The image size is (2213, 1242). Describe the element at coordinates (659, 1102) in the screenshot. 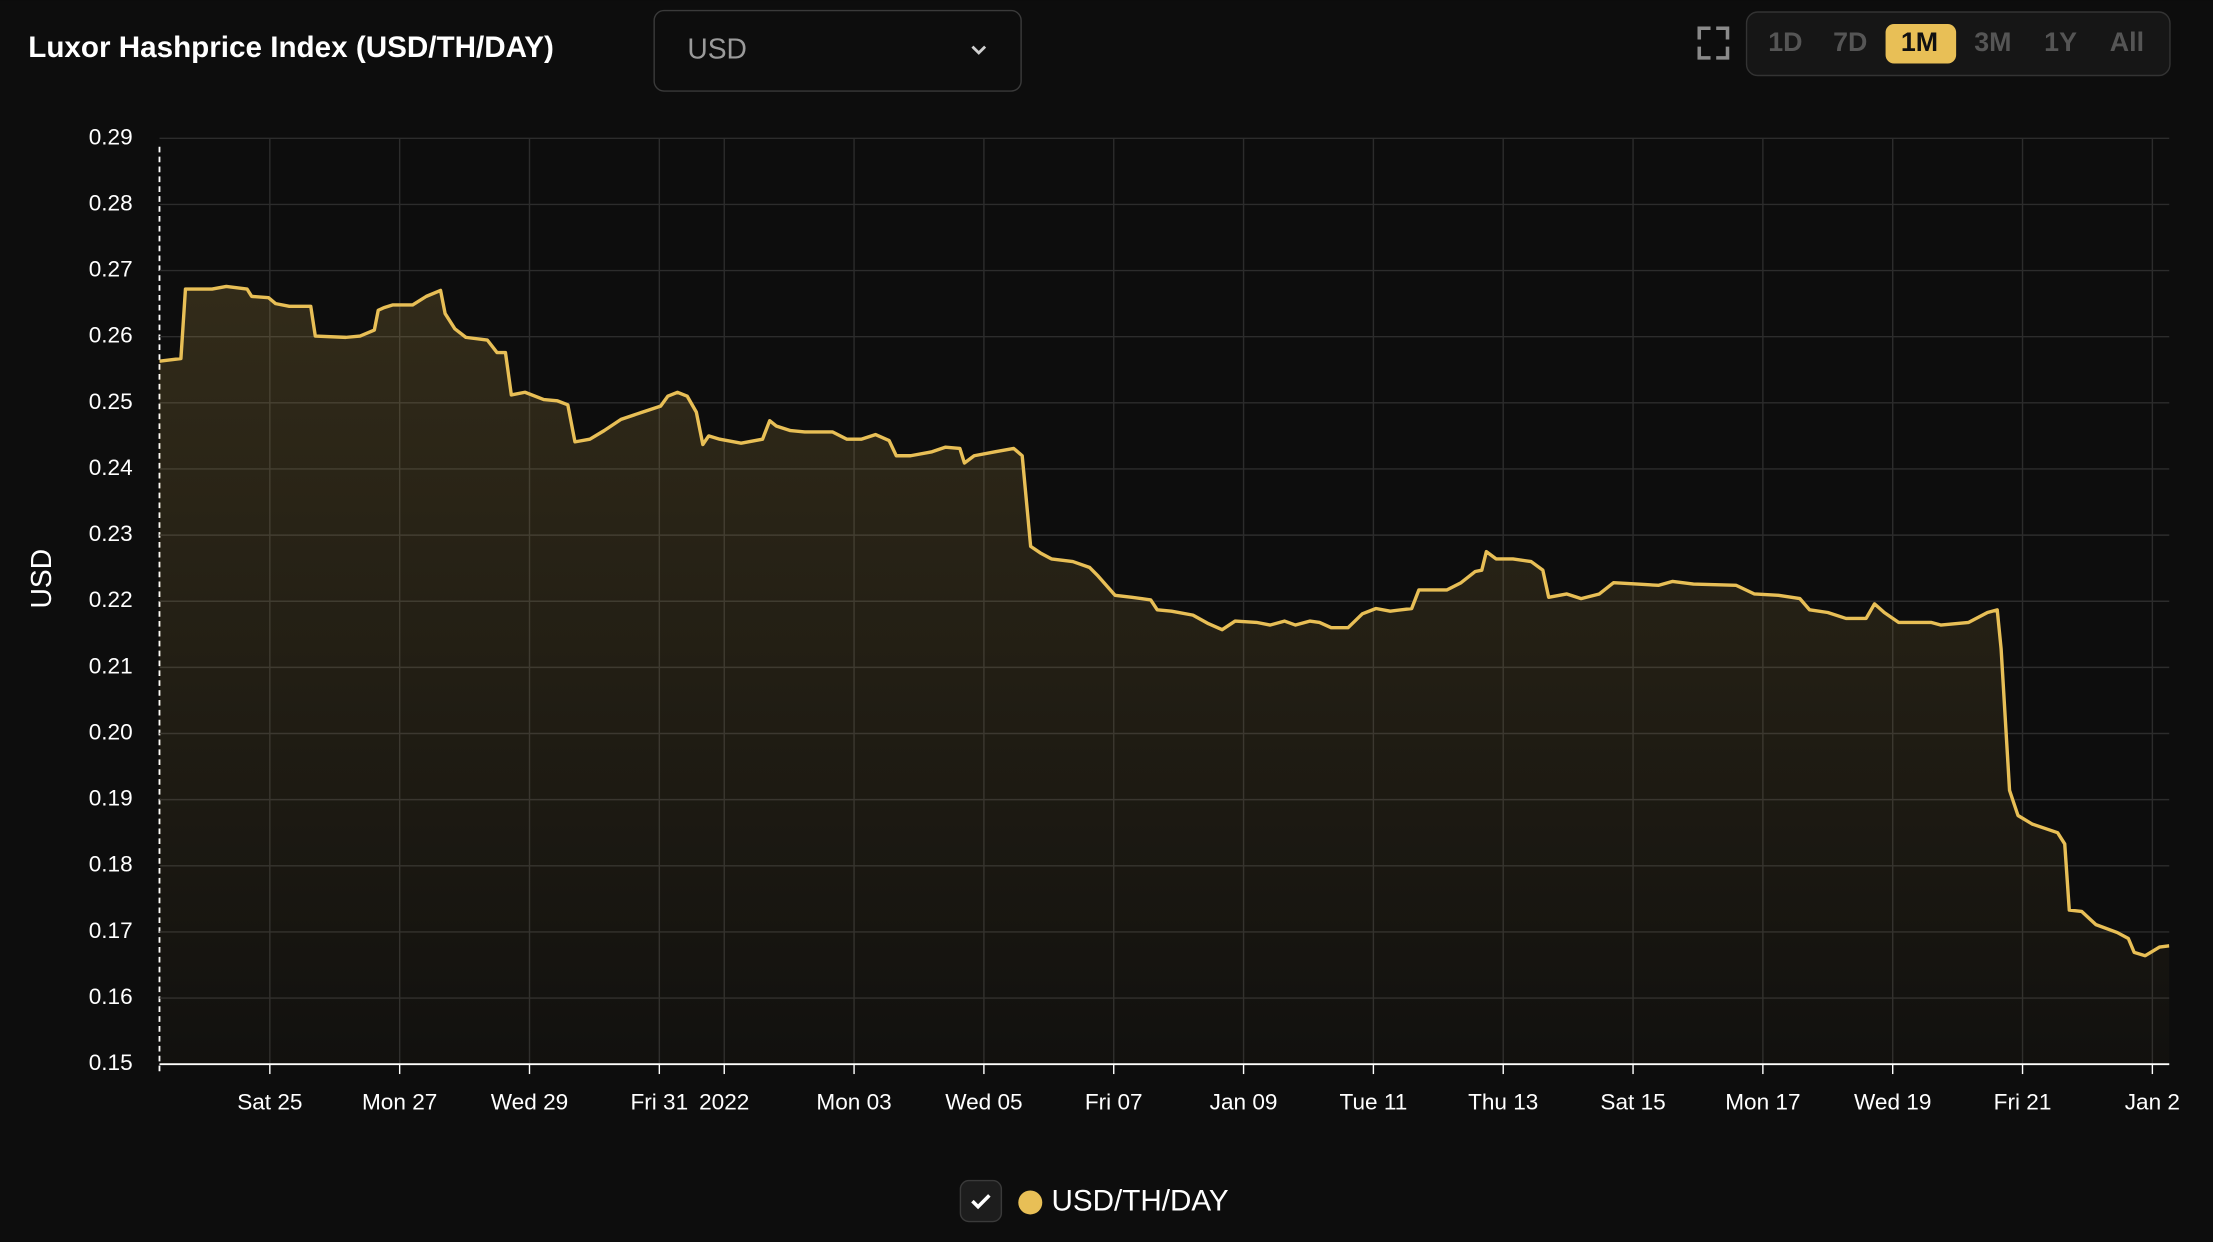

I see `x-tick-label: Fri 31` at that location.